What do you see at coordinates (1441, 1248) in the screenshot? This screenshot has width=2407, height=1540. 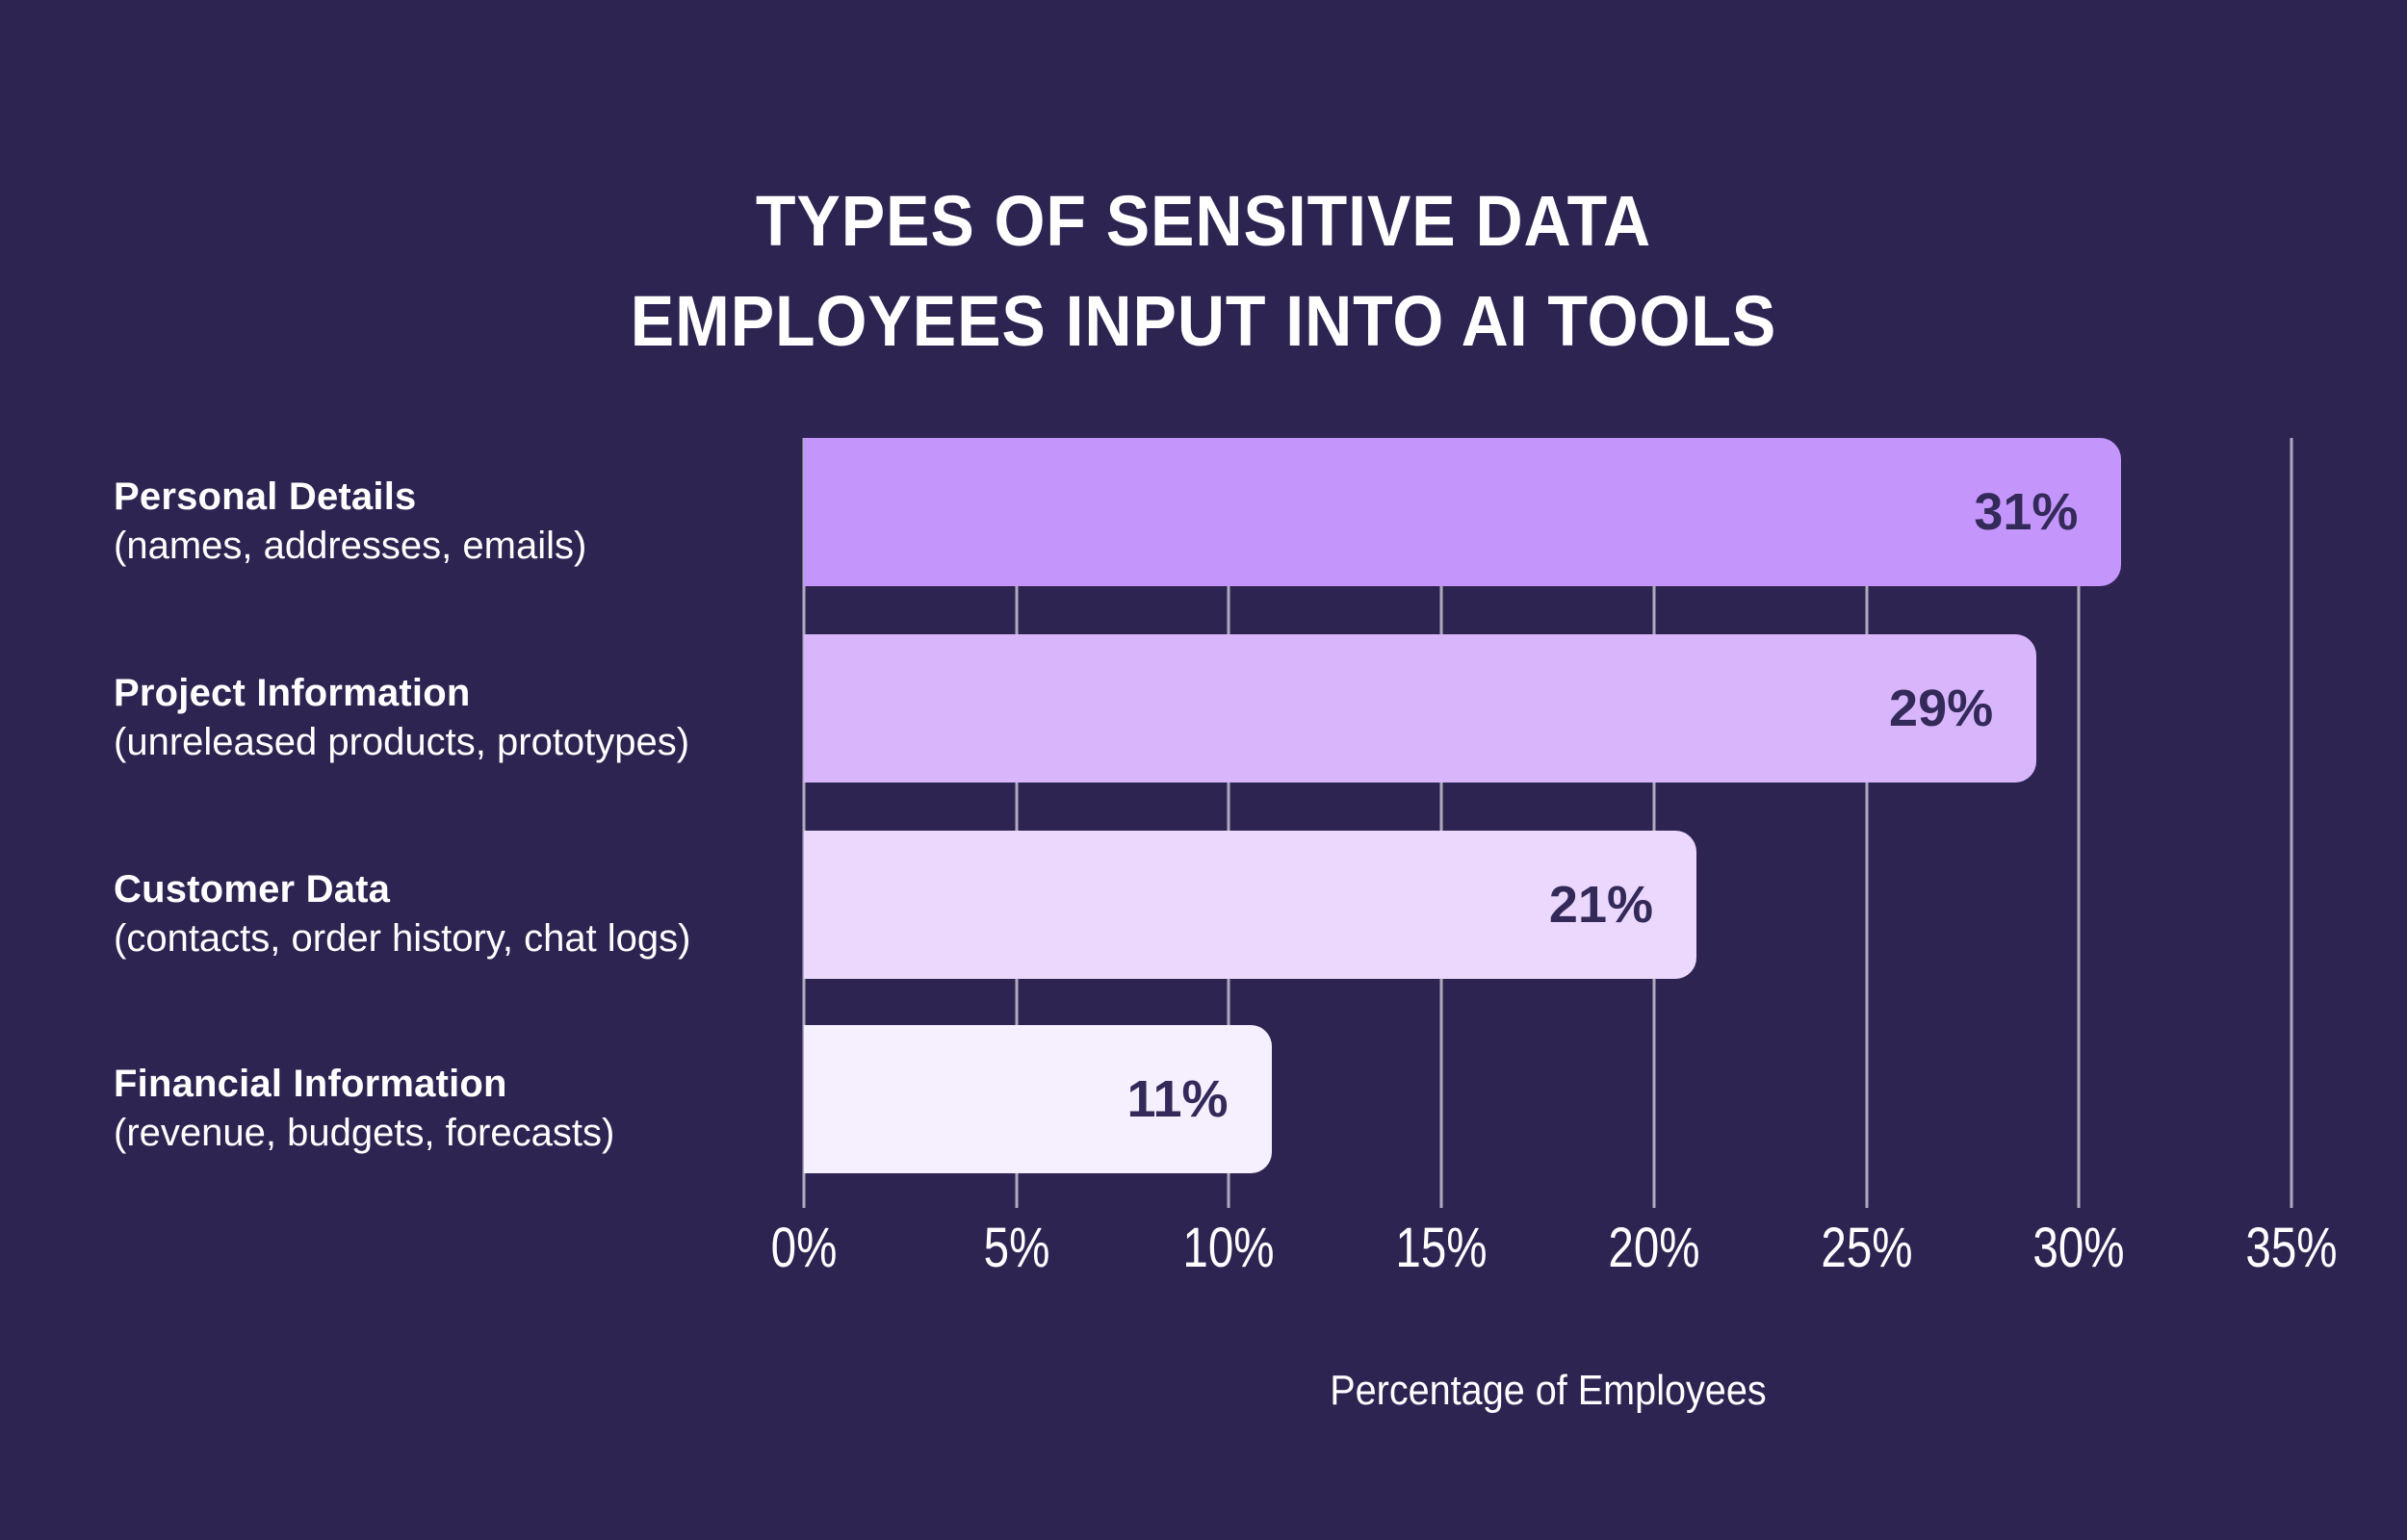 I see `x-tick-15%: 15%` at bounding box center [1441, 1248].